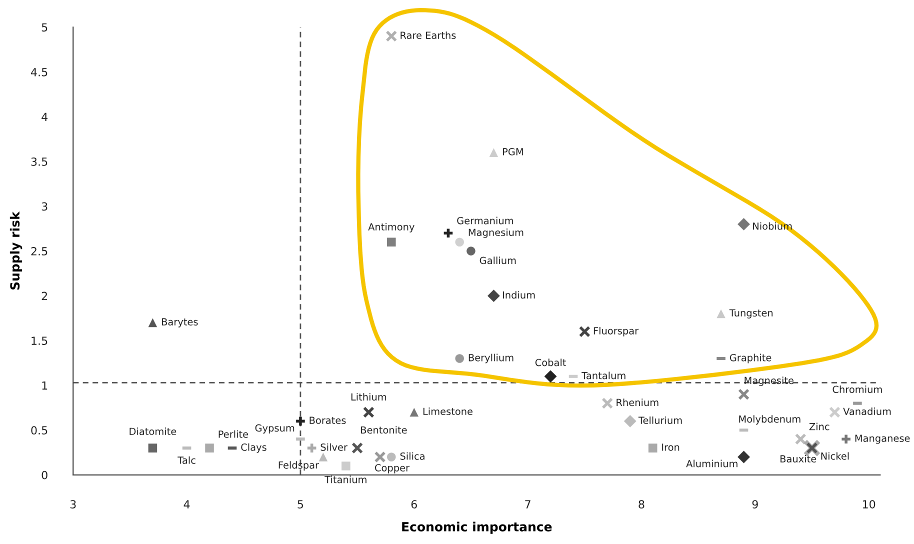 The image size is (914, 544). What do you see at coordinates (491, 359) in the screenshot?
I see `series-label: Beryllium` at bounding box center [491, 359].